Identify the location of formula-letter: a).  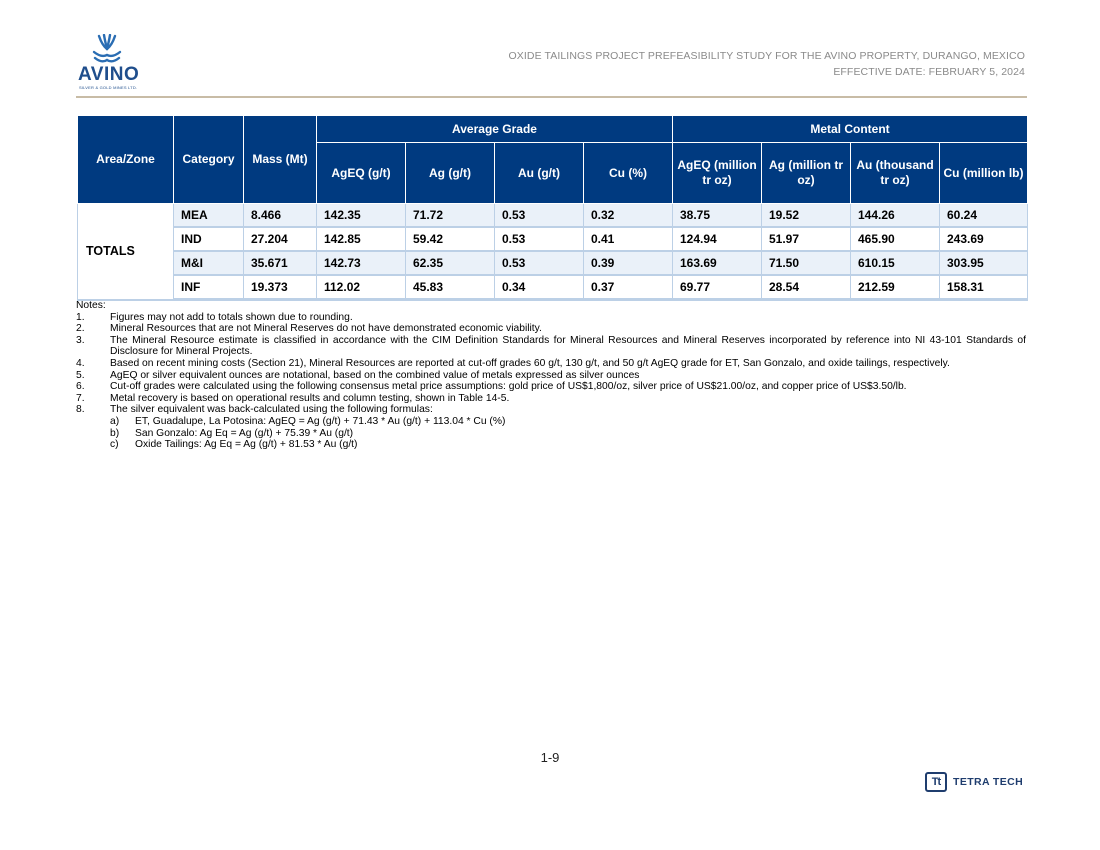
(115, 421).